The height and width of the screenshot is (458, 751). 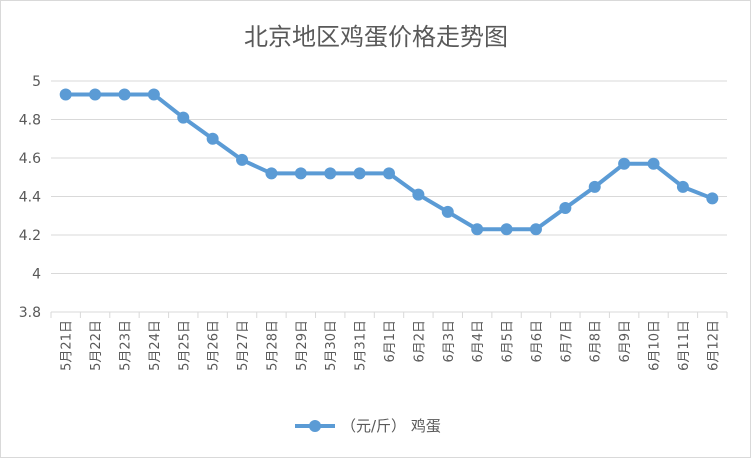 I want to click on x-tick-label: 6月3日, so click(x=449, y=341).